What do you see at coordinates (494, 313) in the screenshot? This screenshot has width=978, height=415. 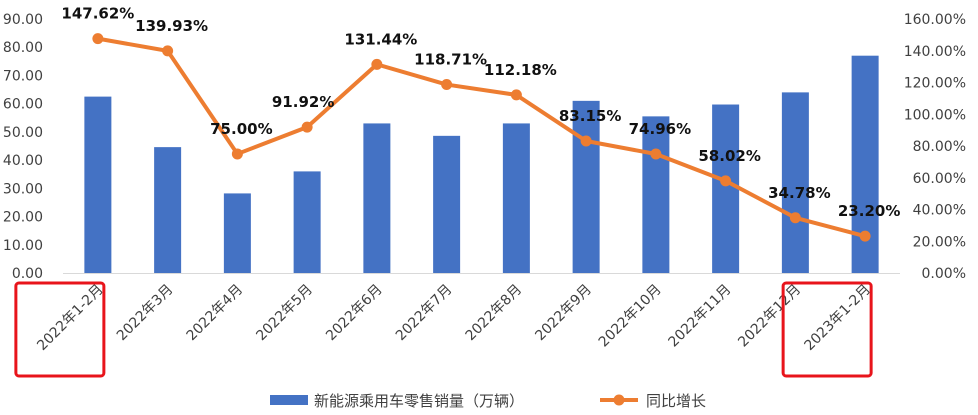 I see `category-label-6: 2022年8月` at bounding box center [494, 313].